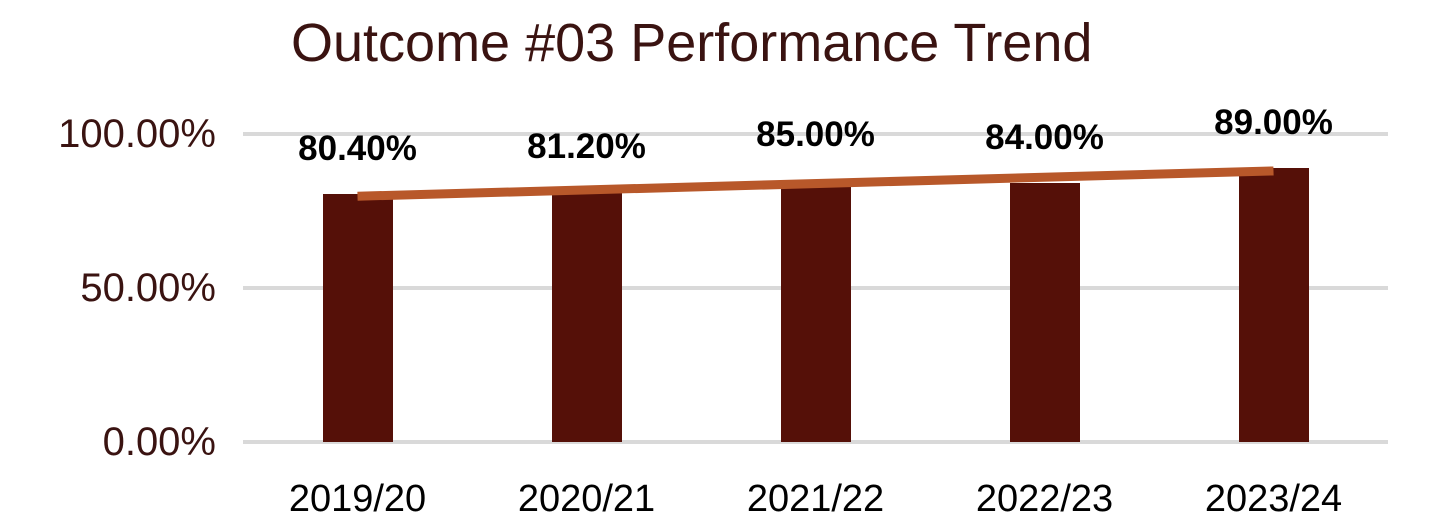 Image resolution: width=1438 pixels, height=530 pixels. What do you see at coordinates (815, 499) in the screenshot?
I see `x-tick-label: 2021/22` at bounding box center [815, 499].